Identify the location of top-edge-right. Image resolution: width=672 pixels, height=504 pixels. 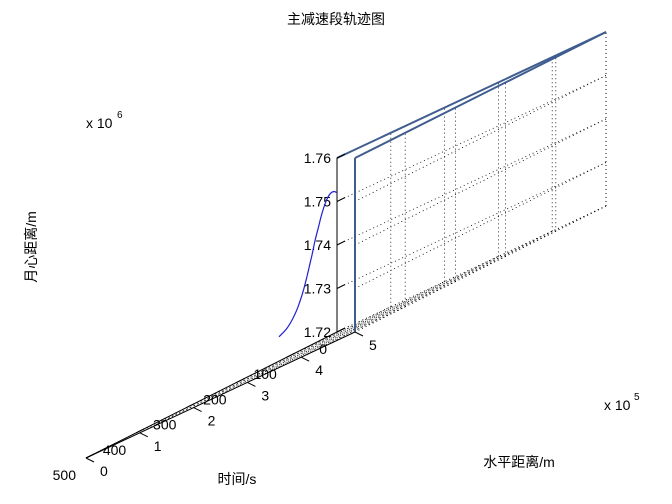
(480, 95).